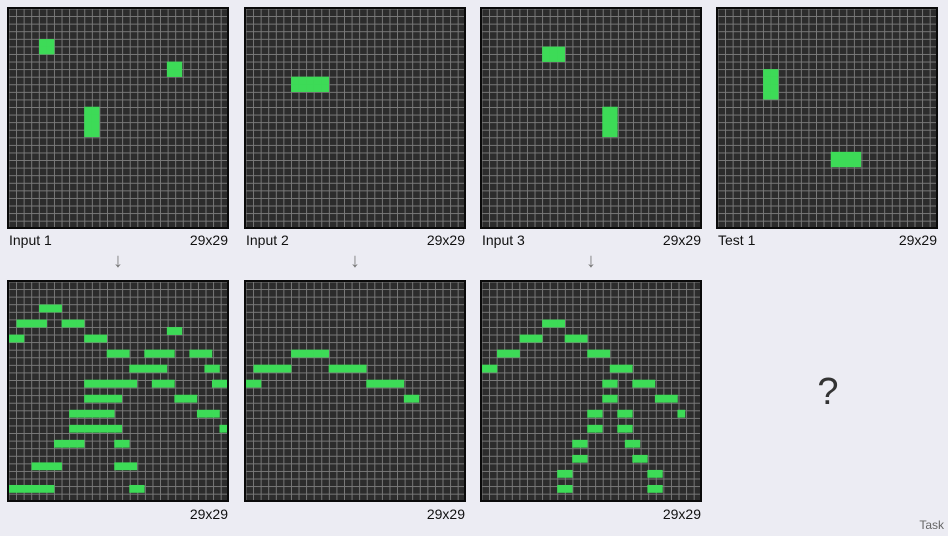  I want to click on task-footer: Task, so click(931, 525).